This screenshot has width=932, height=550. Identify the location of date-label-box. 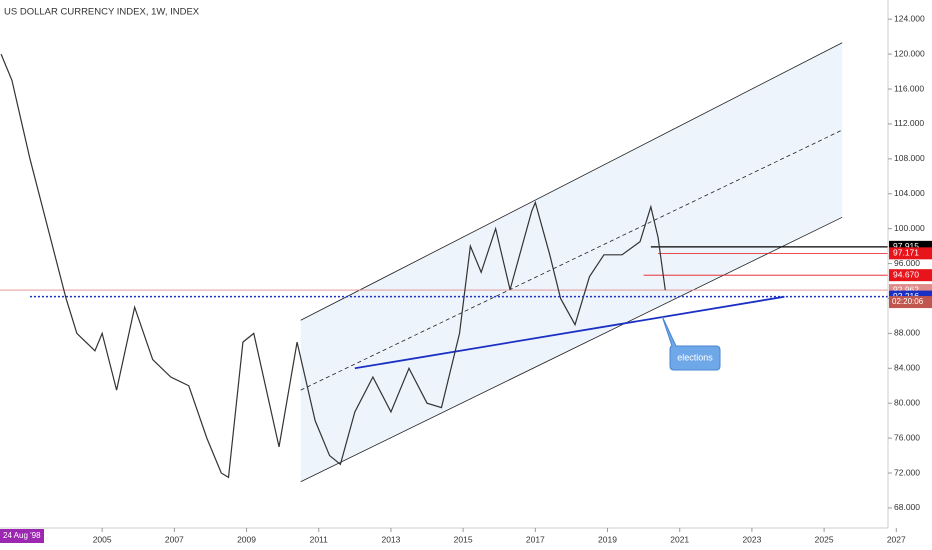
(22, 536).